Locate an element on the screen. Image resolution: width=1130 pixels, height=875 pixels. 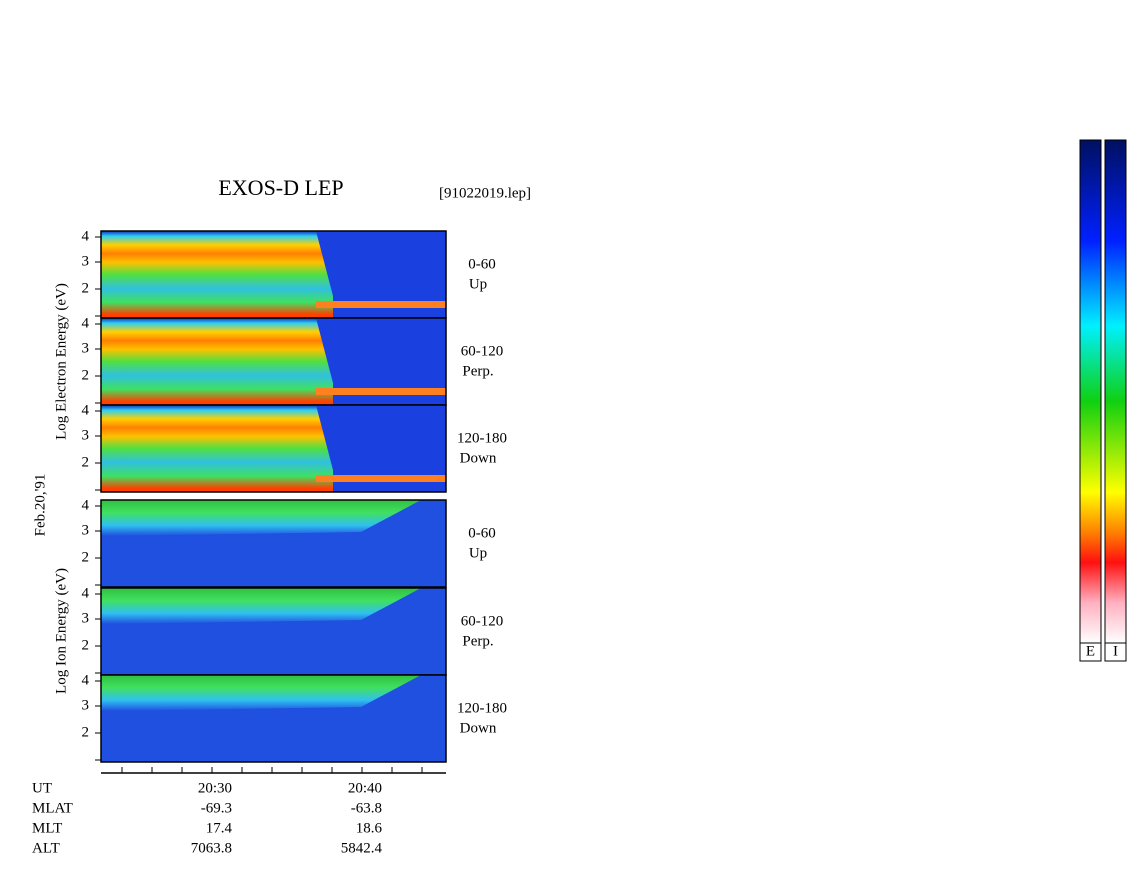
colorbar-label: I is located at coordinates (1115, 651).